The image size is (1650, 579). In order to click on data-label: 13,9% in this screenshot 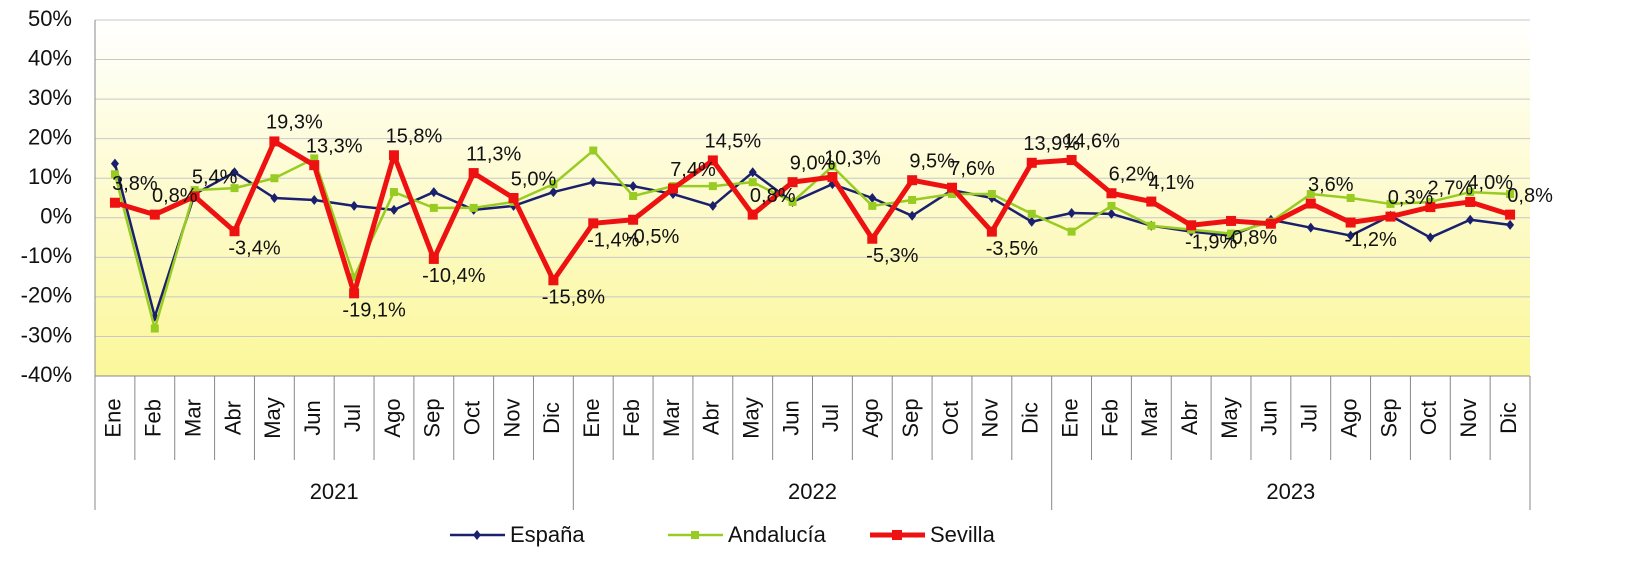, I will do `click(1051, 144)`.